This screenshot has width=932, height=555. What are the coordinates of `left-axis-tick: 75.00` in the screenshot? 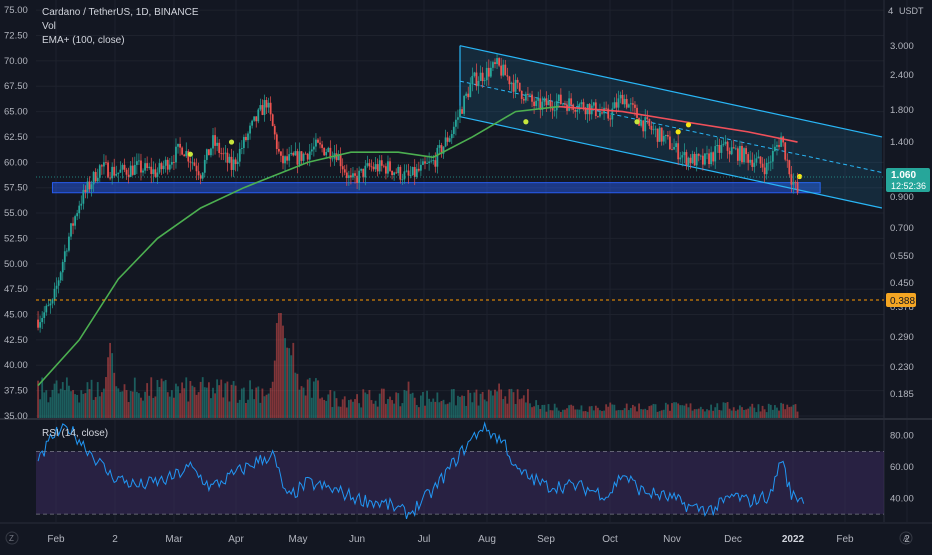 It's located at (16, 10).